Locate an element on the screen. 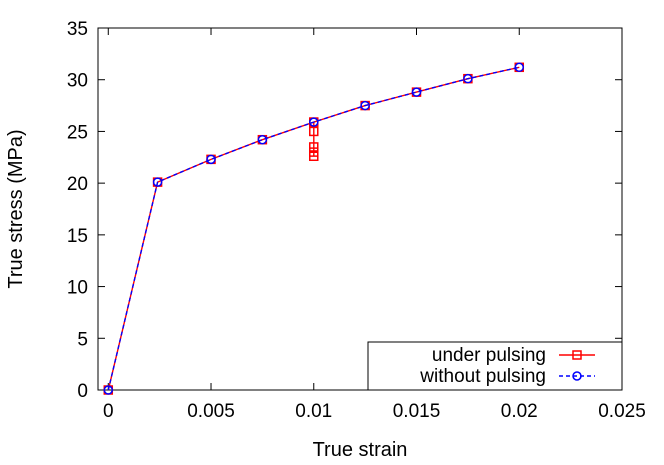 This screenshot has width=664, height=465. x-tick-label: 0.015 is located at coordinates (417, 411).